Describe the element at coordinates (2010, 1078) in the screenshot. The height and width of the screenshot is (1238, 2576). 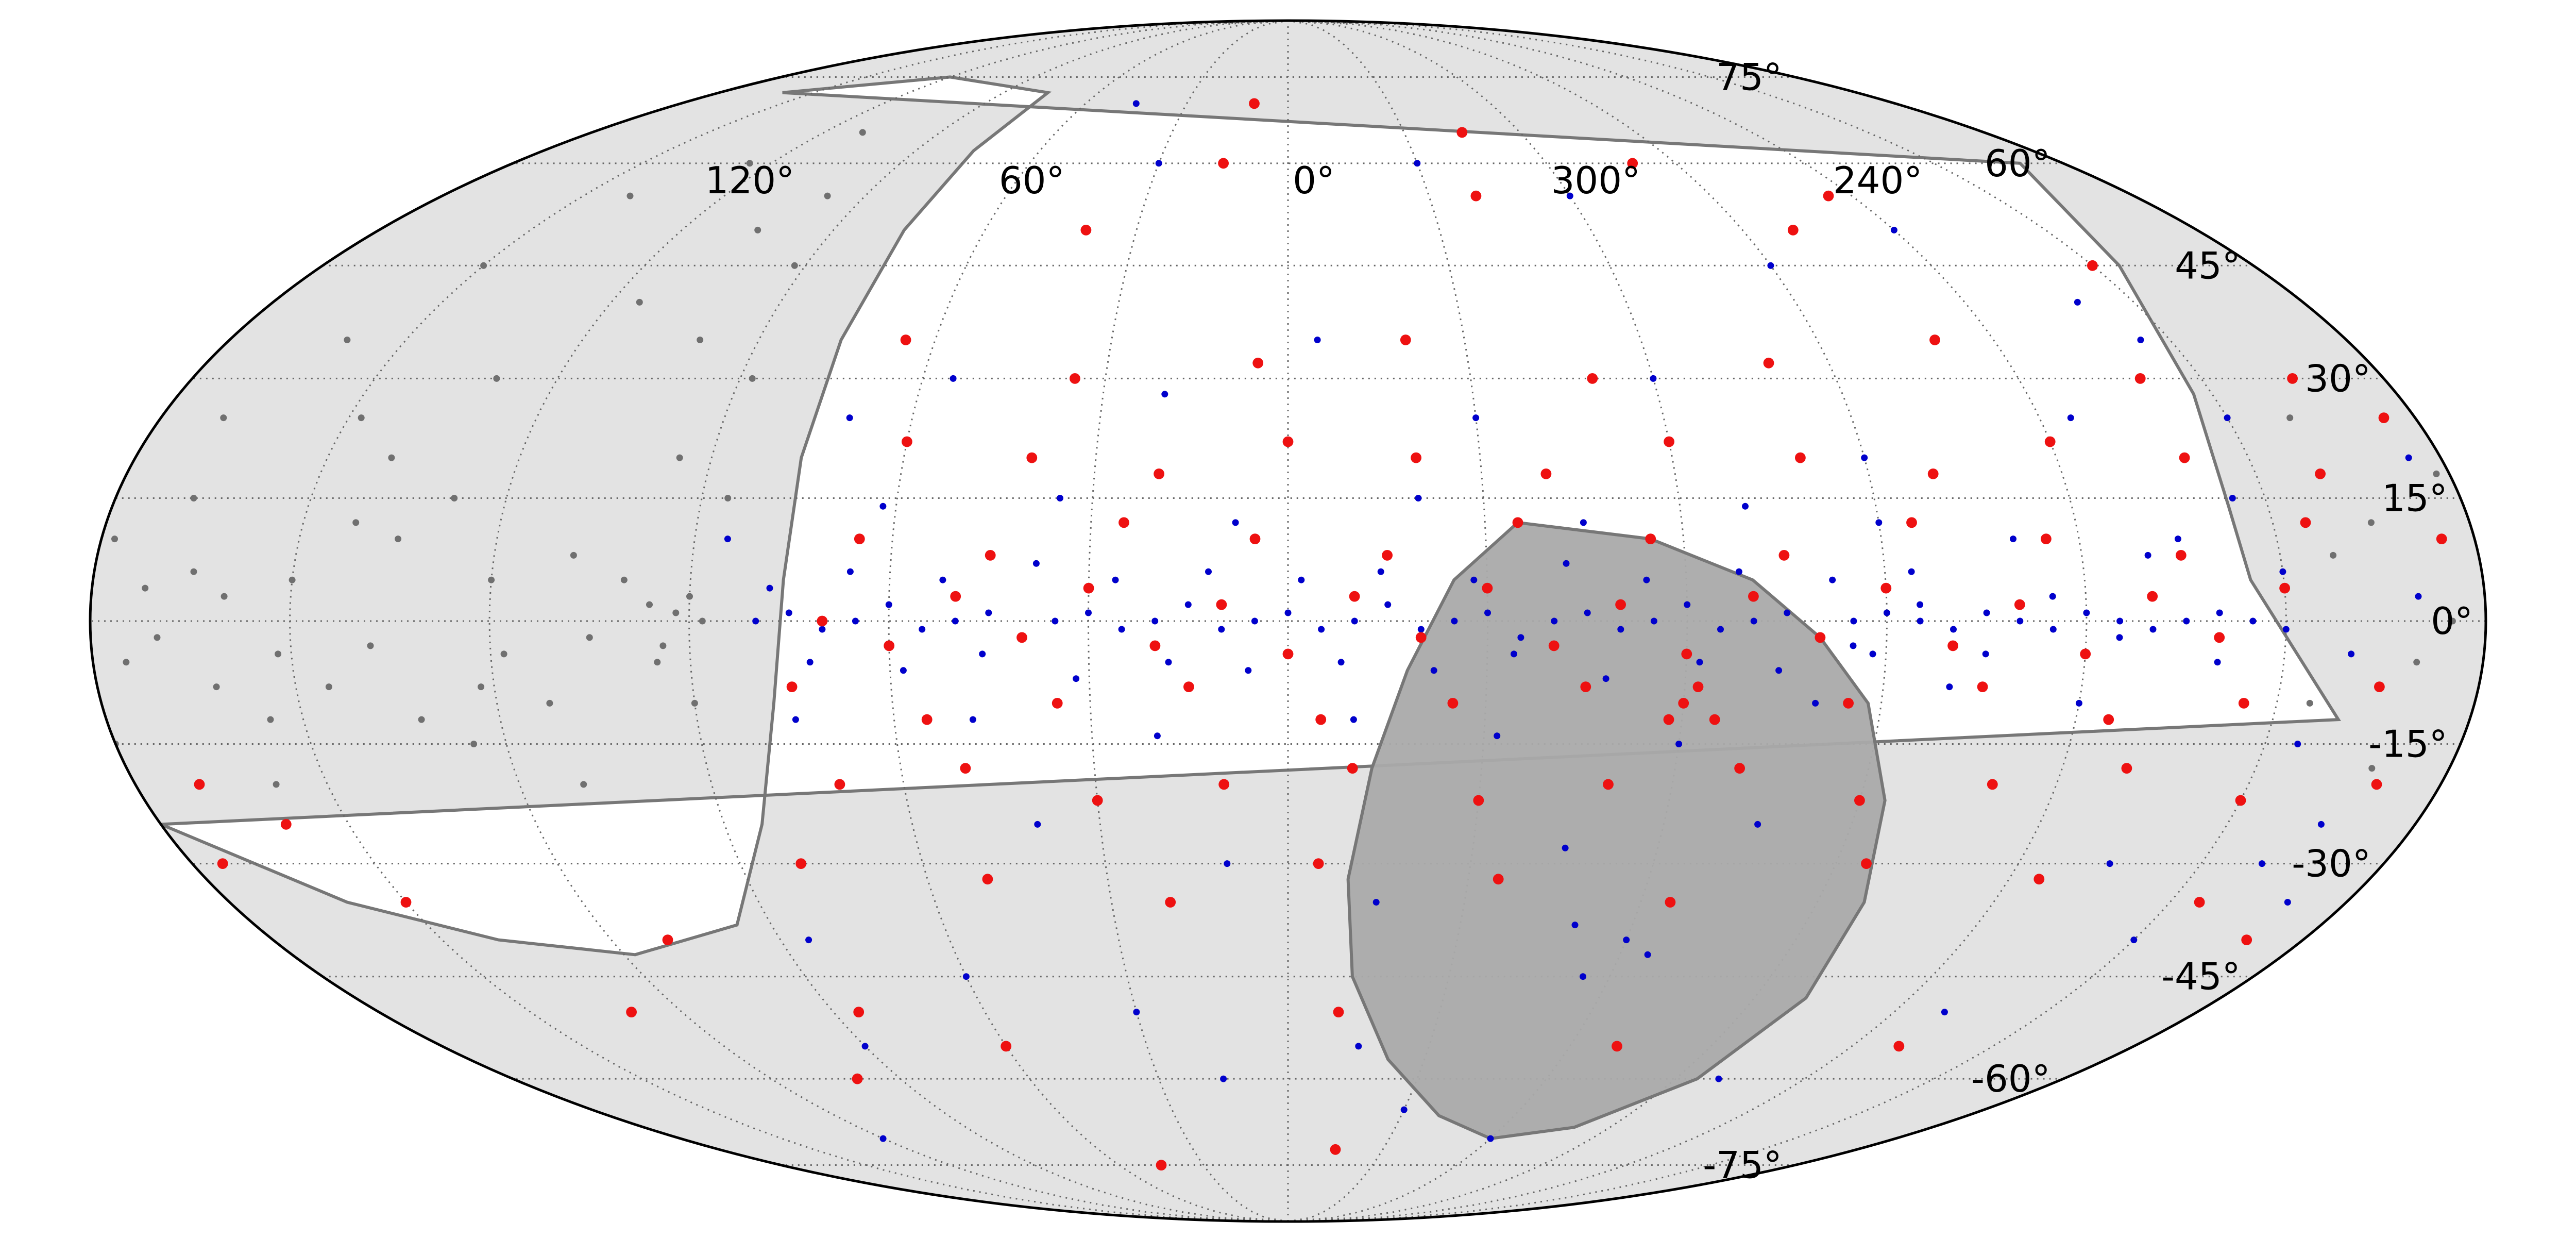
I see `latitude-tick-label: -60°` at that location.